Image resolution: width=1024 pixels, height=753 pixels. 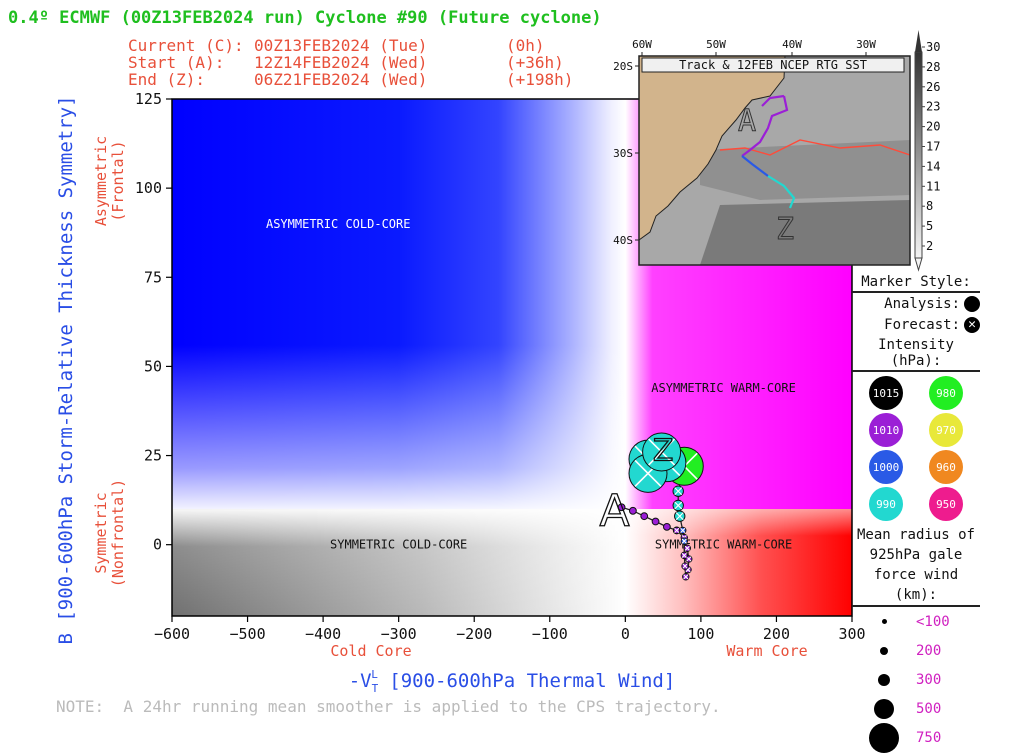 I want to click on warm-core-label: Warm Core, so click(x=766, y=651).